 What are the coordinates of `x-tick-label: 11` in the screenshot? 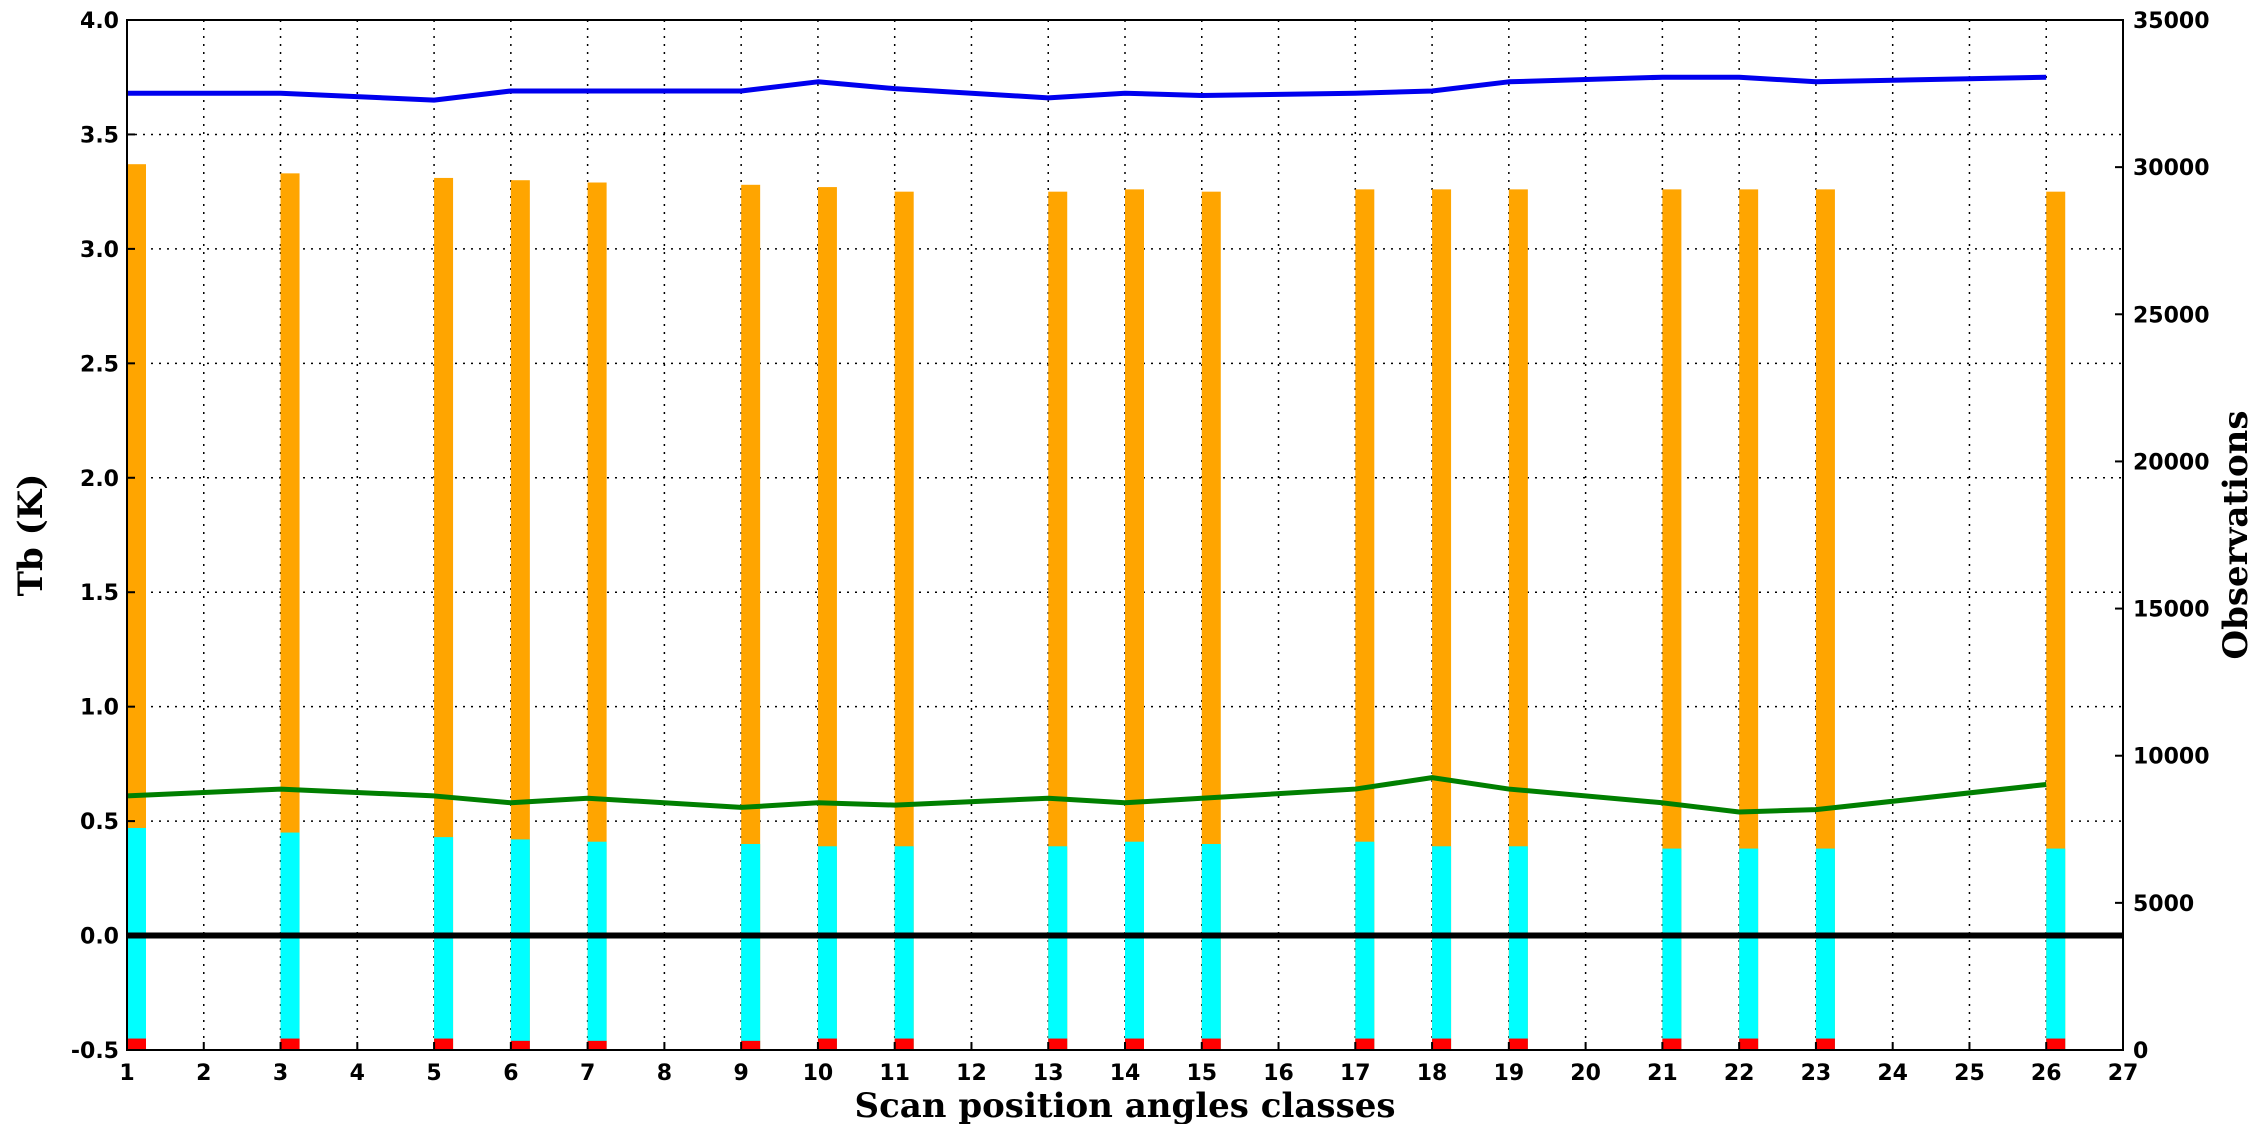 It's located at (894, 1073).